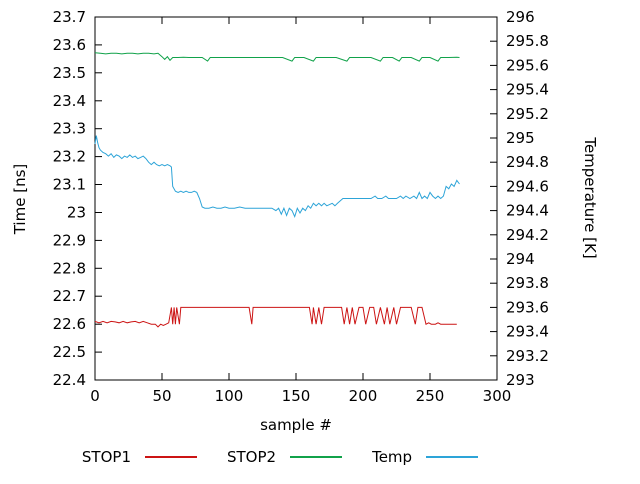 This screenshot has height=484, width=640. I want to click on y-left-tick-label: 23.1, so click(69, 185).